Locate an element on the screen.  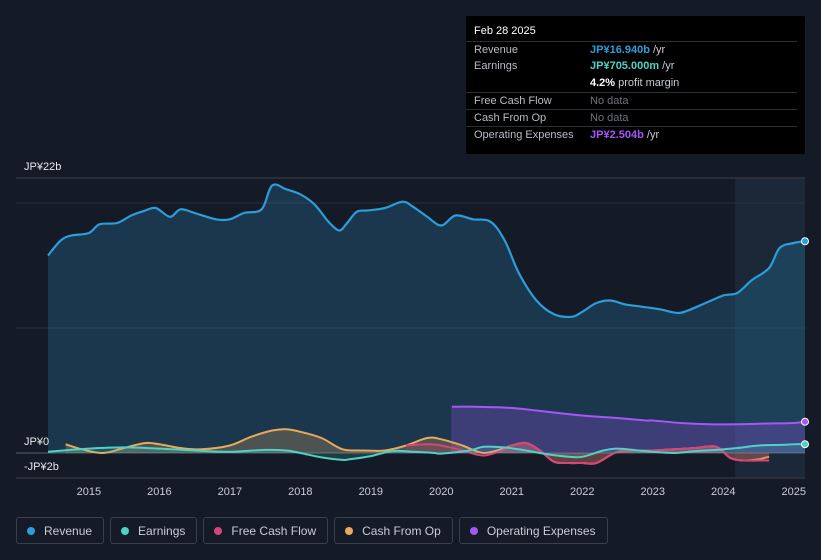
legend-item-cash-from-op: Cash From Op is located at coordinates (393, 530).